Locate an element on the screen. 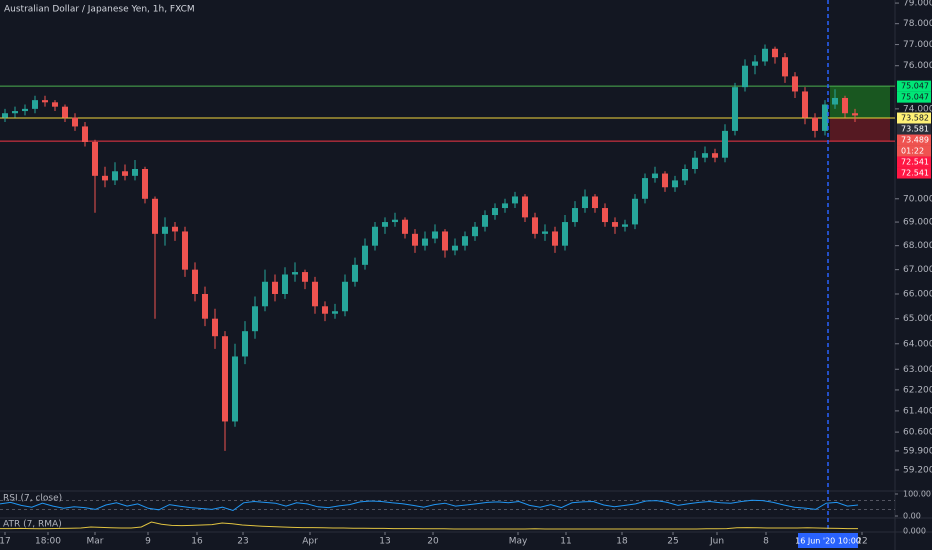 The height and width of the screenshot is (550, 932). rsi-tick-label: 0.00 is located at coordinates (912, 516).